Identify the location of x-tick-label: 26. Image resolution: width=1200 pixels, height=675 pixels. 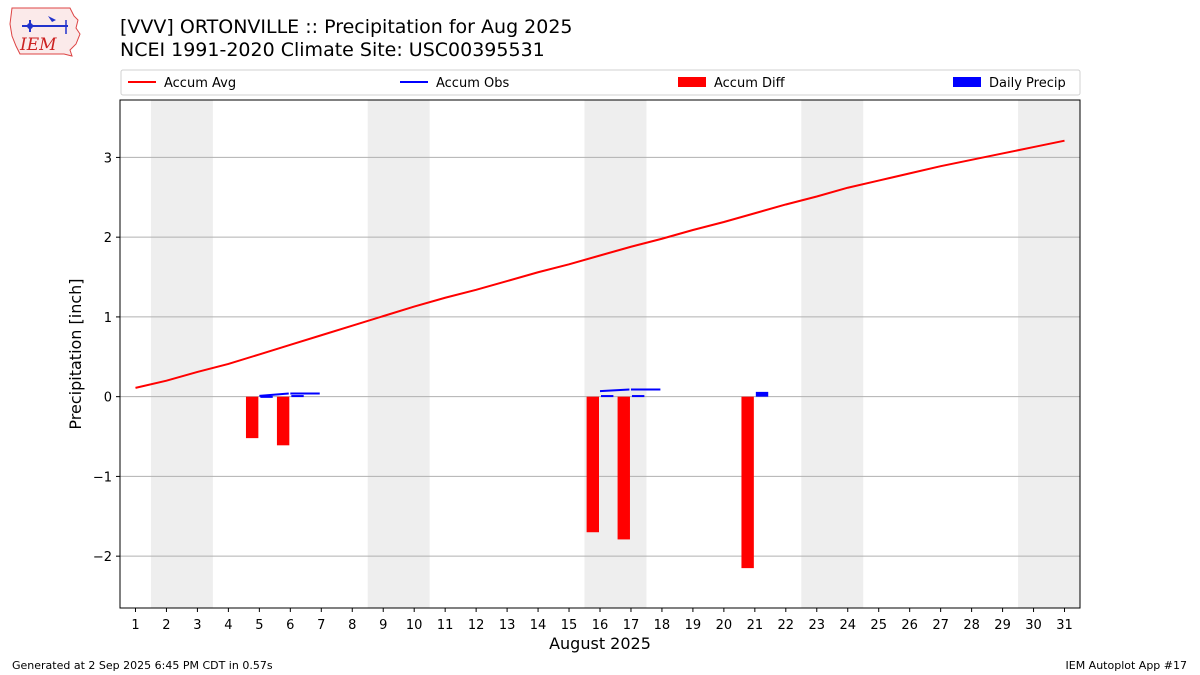
(909, 625).